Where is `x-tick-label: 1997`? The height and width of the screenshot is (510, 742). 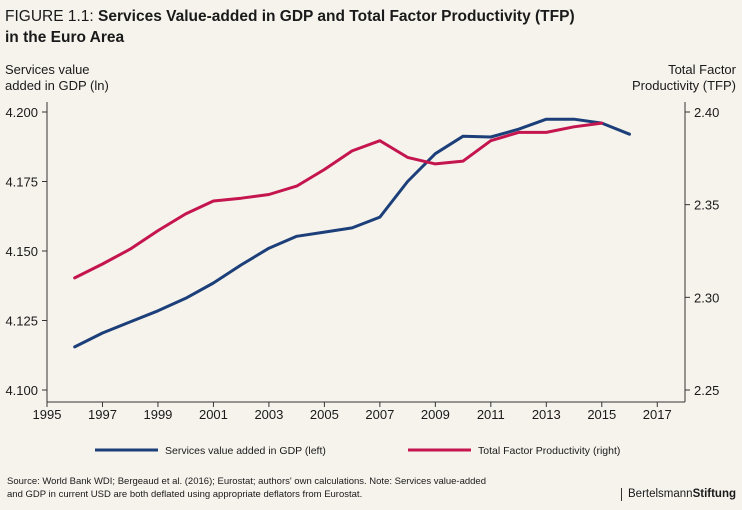
x-tick-label: 1997 is located at coordinates (102, 414).